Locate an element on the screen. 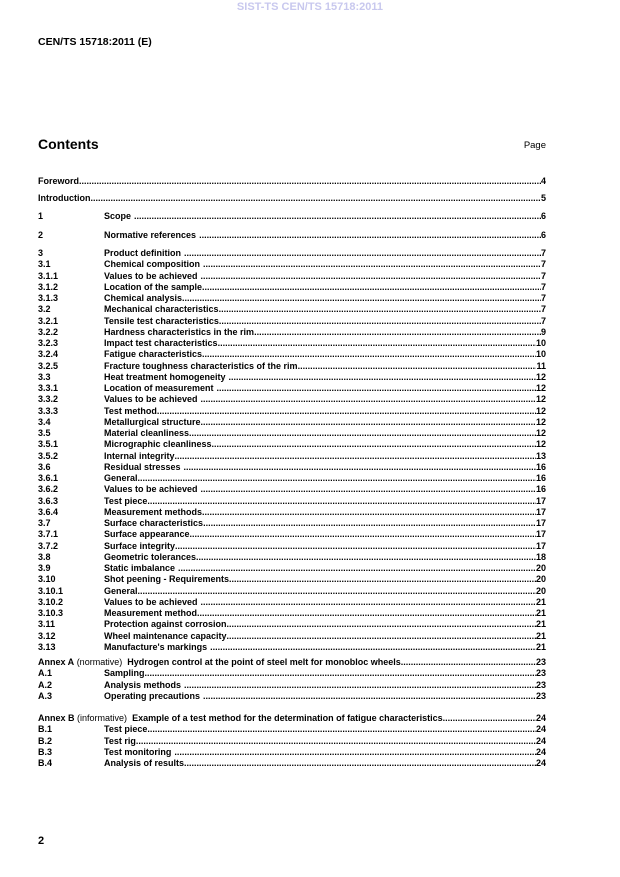  toc-entry: 3.2.1 Tensile test characteristics 7 is located at coordinates (292, 321).